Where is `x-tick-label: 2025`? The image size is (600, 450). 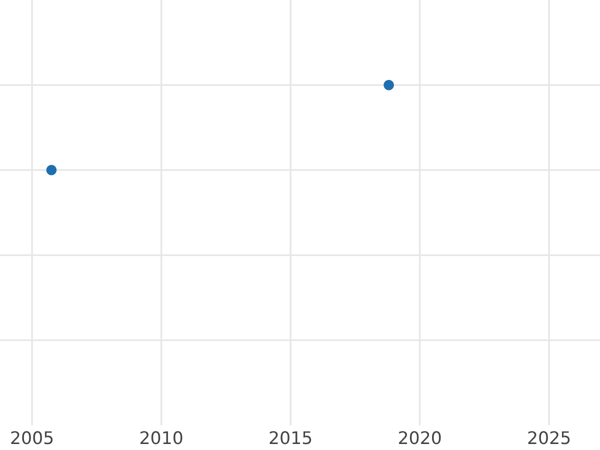
x-tick-label: 2025 is located at coordinates (549, 437).